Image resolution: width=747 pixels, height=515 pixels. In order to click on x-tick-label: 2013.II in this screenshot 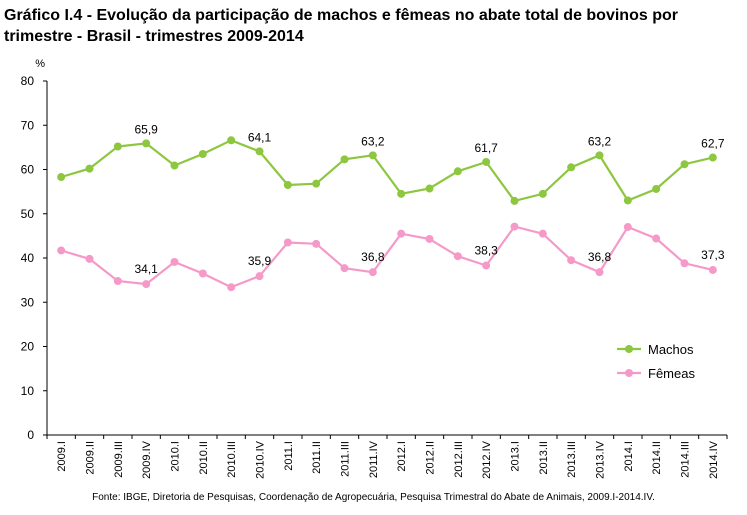, I will do `click(544, 458)`.